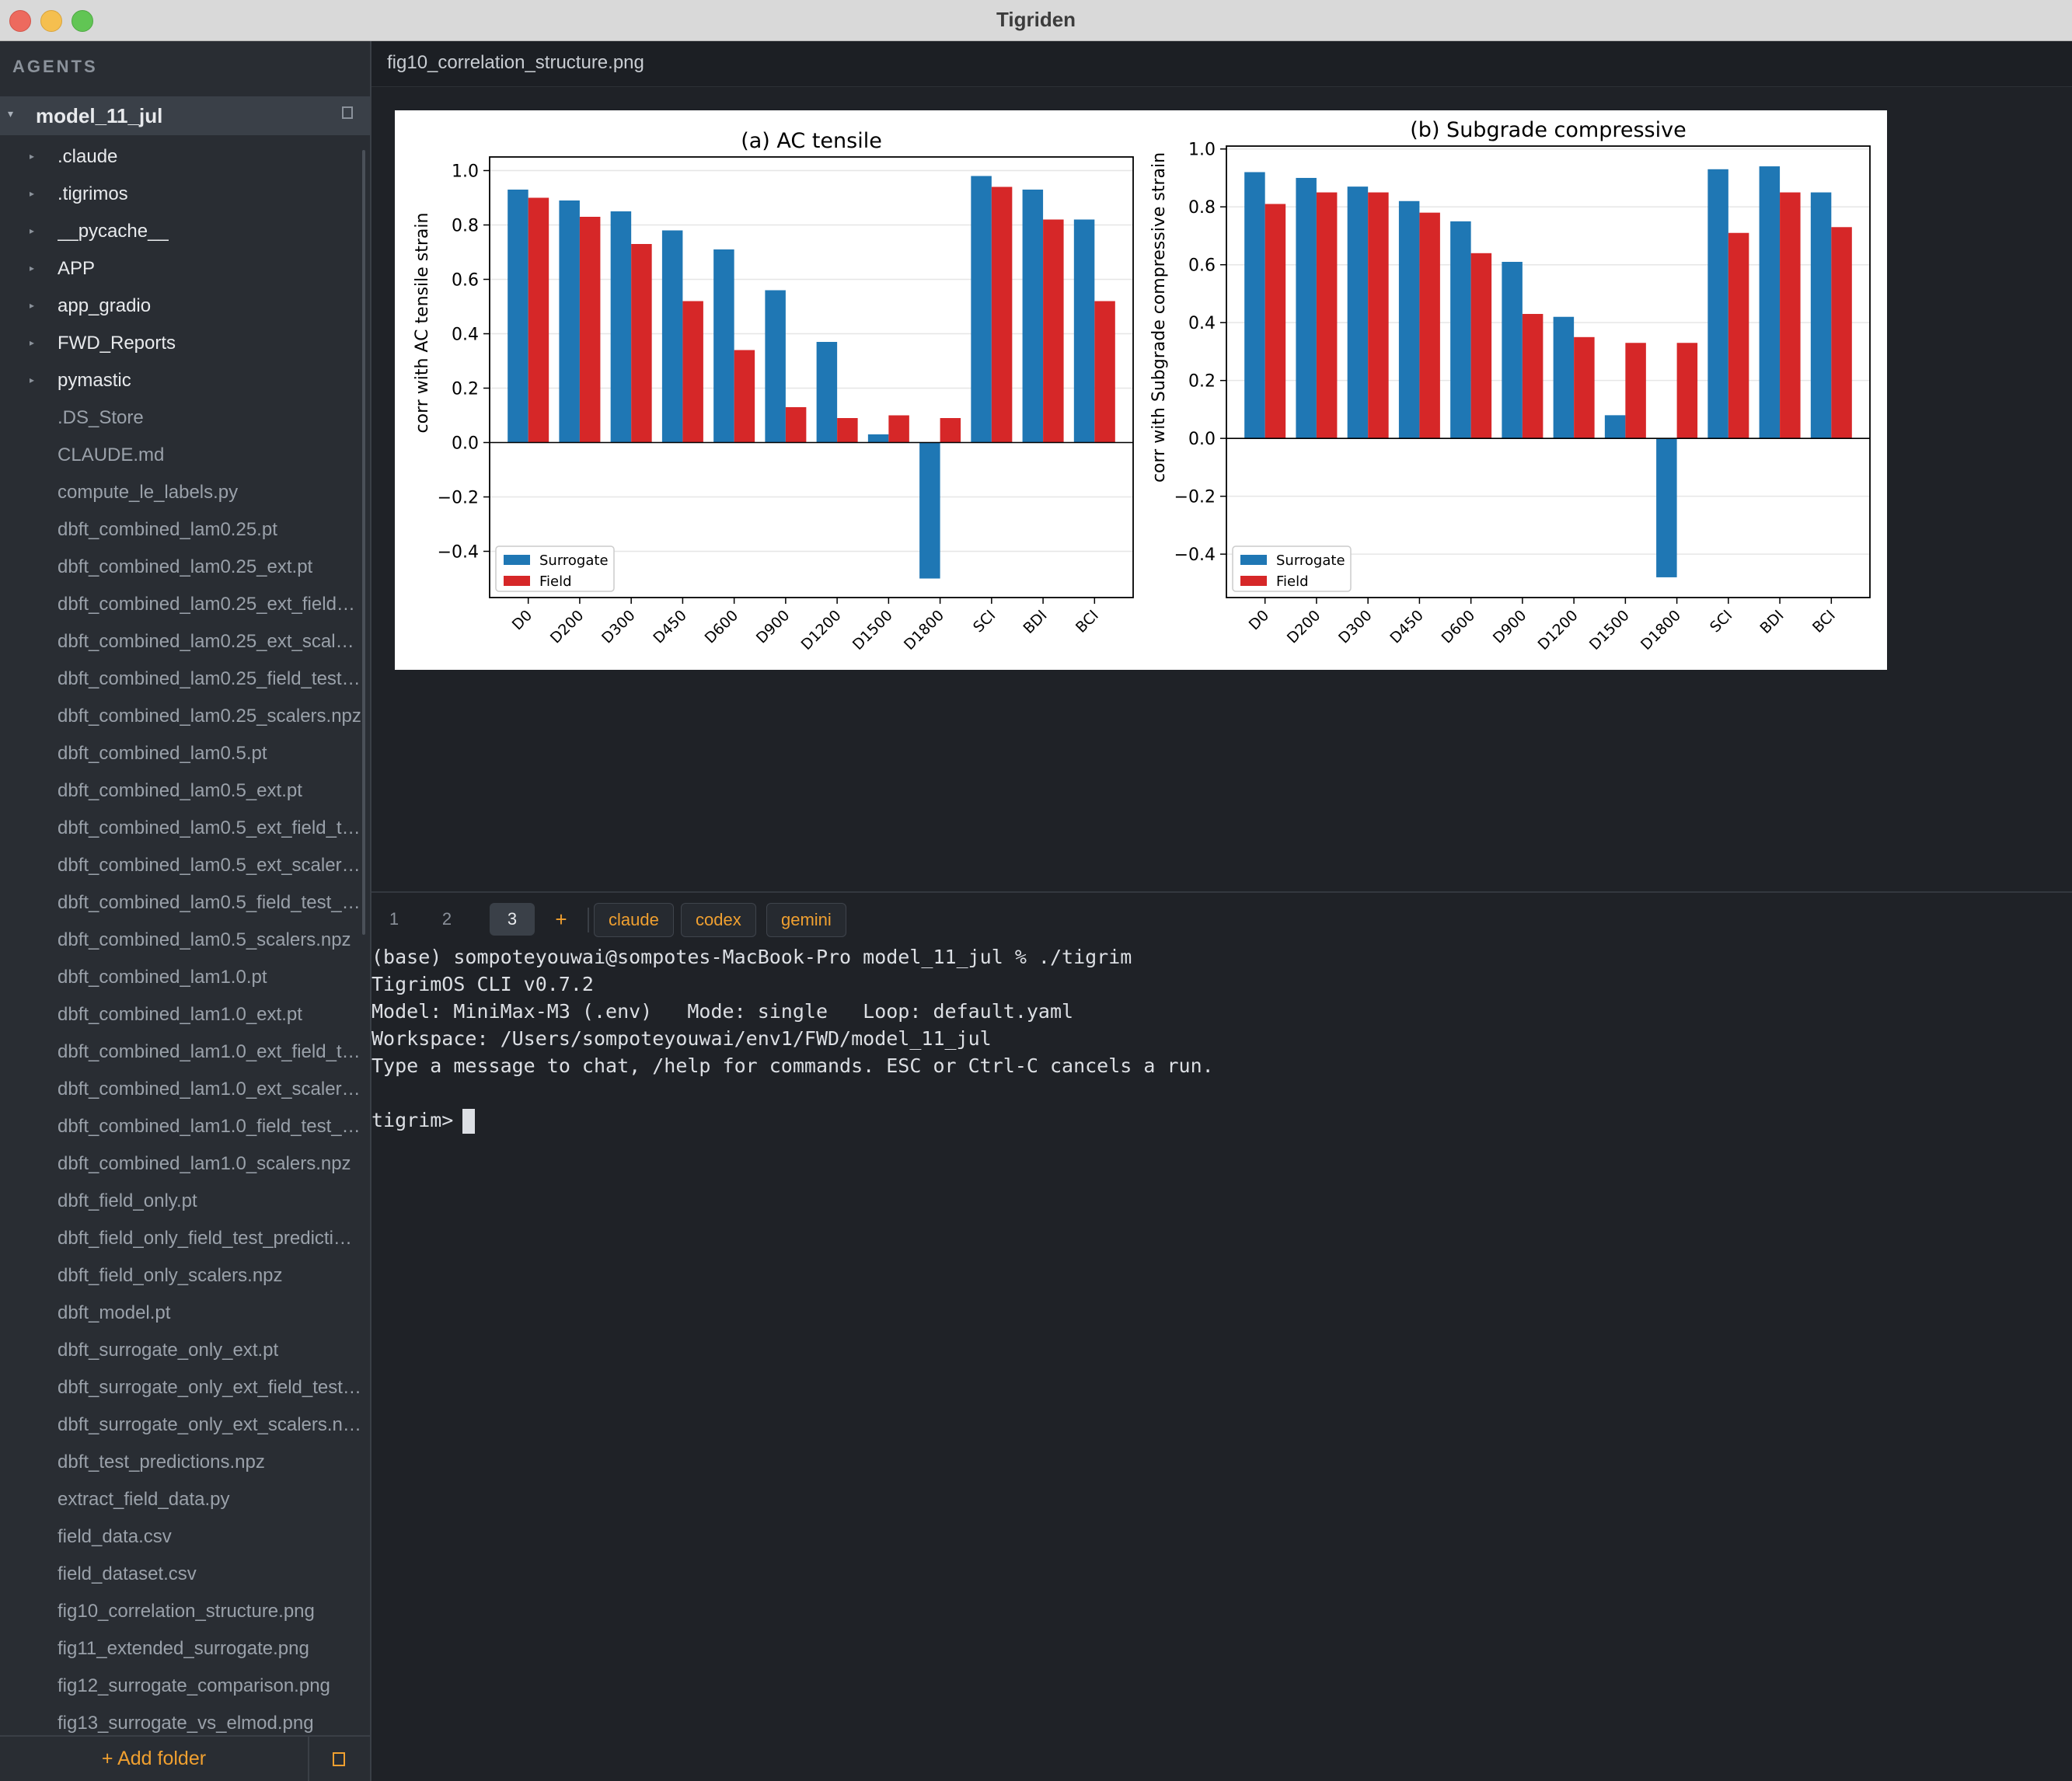 This screenshot has height=1781, width=2072. I want to click on panel-toggle-icon, so click(339, 1759).